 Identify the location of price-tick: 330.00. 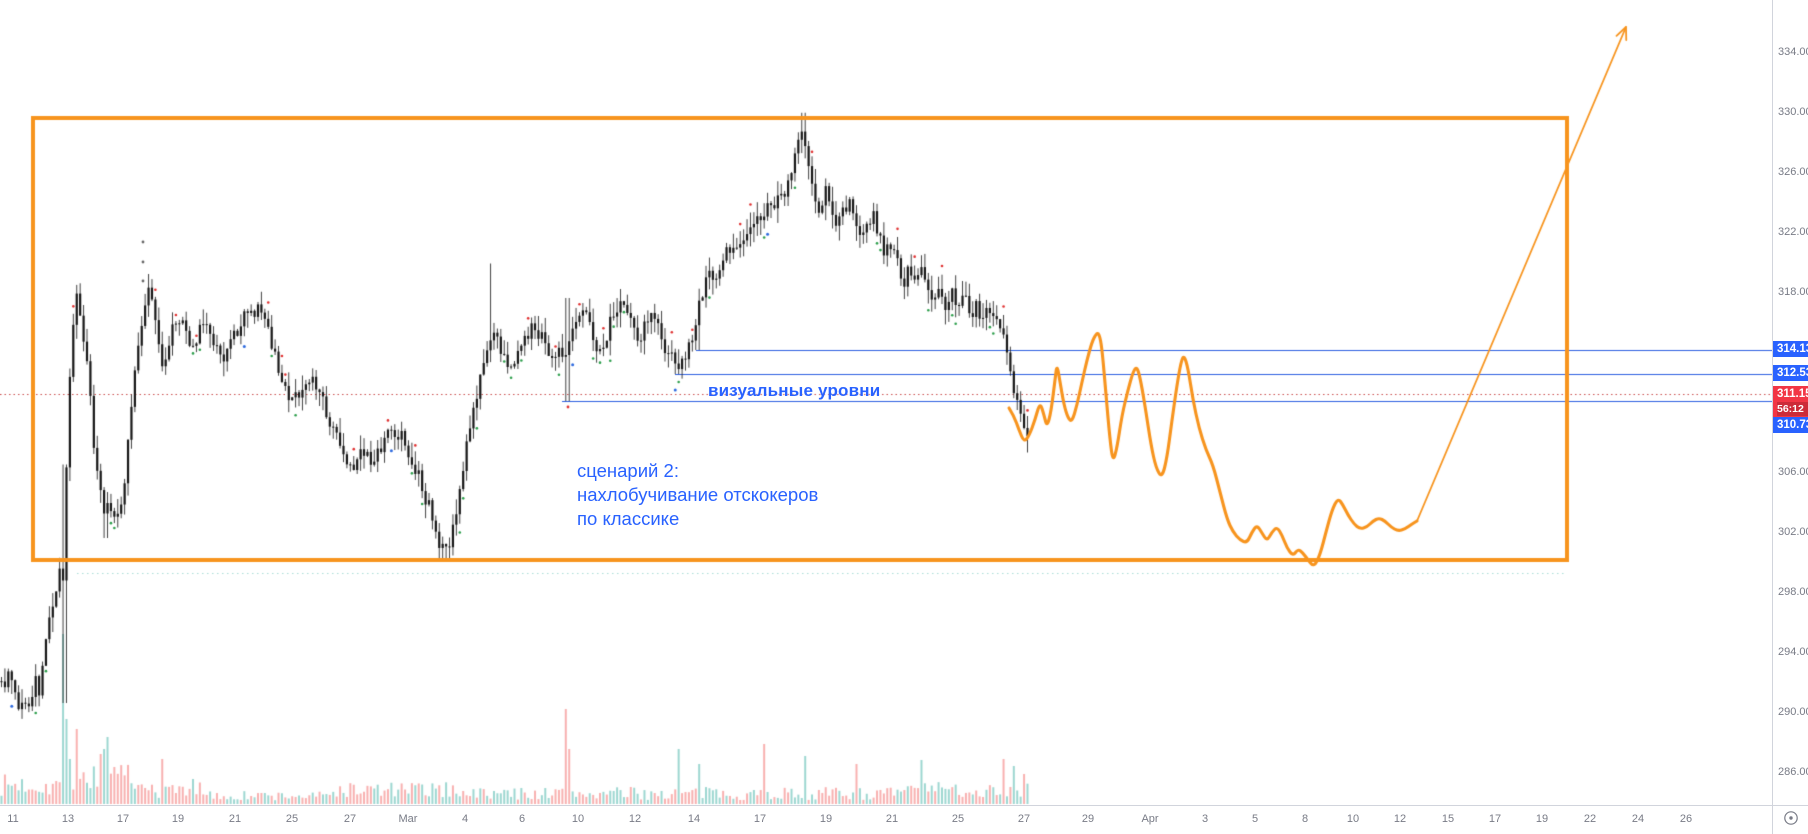
(1793, 112).